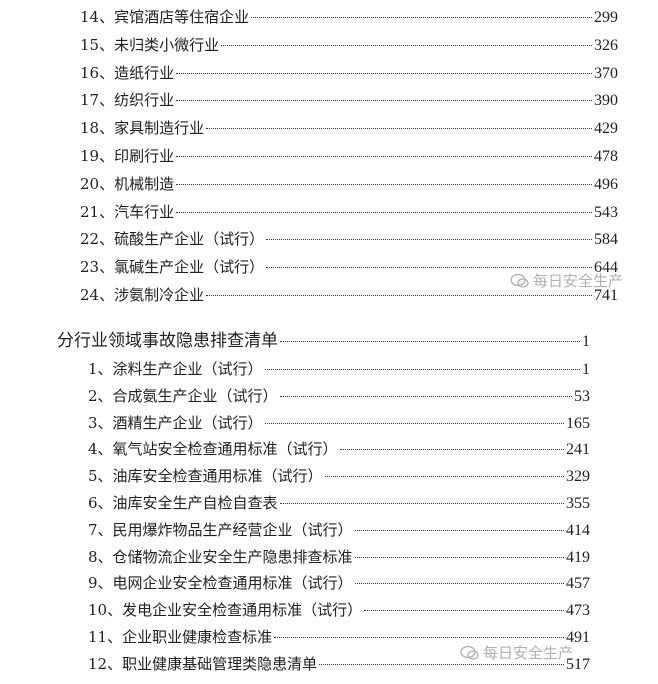  Describe the element at coordinates (220, 556) in the screenshot. I see `toc-entry-title: 8、仓储物流企业安全生产隐患排查标准` at that location.